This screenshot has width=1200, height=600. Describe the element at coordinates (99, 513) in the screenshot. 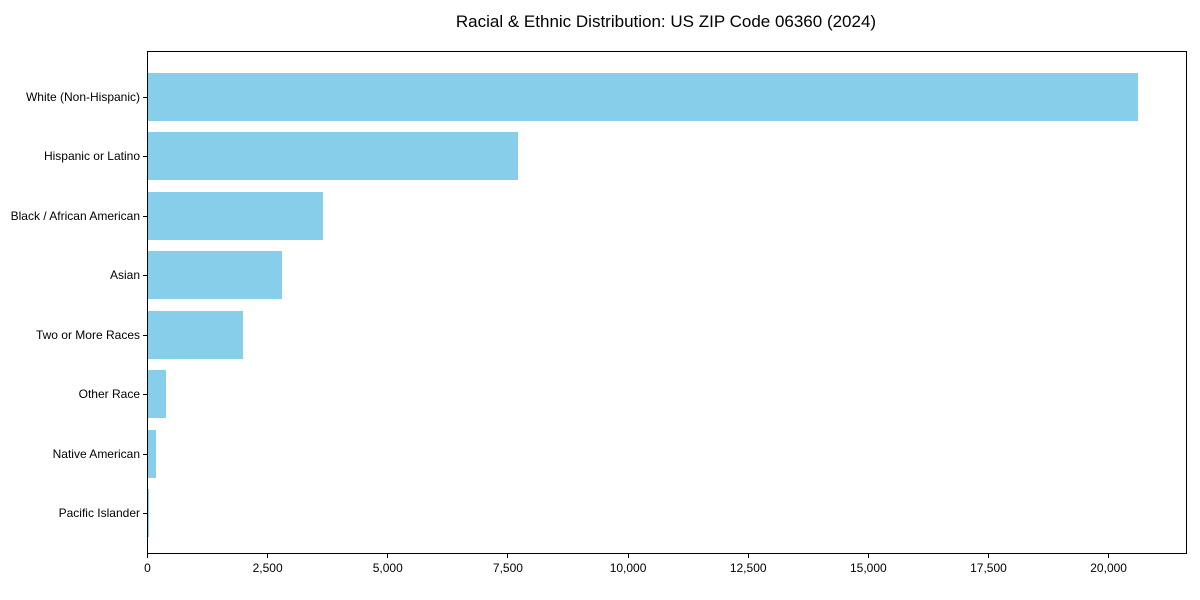

I see `y-tick-label: Pacific Islander` at that location.